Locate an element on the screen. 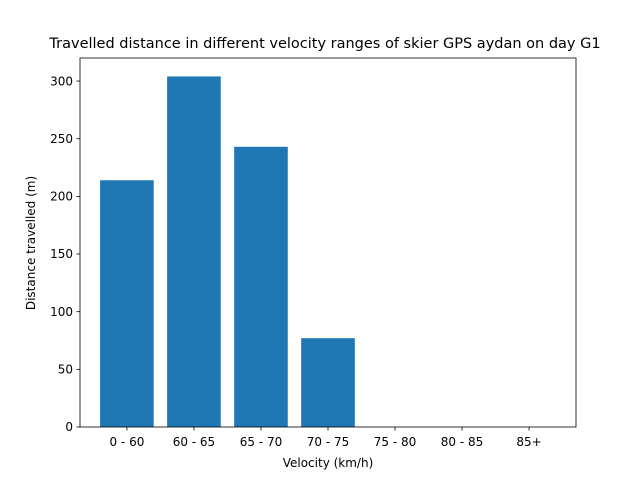  y-tick-label: 100 is located at coordinates (61, 312).